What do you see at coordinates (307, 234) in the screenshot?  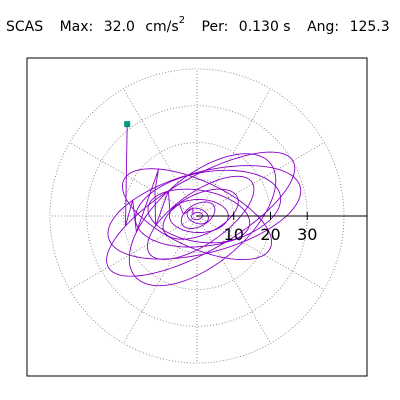 I see `tick-label-3: 30` at bounding box center [307, 234].